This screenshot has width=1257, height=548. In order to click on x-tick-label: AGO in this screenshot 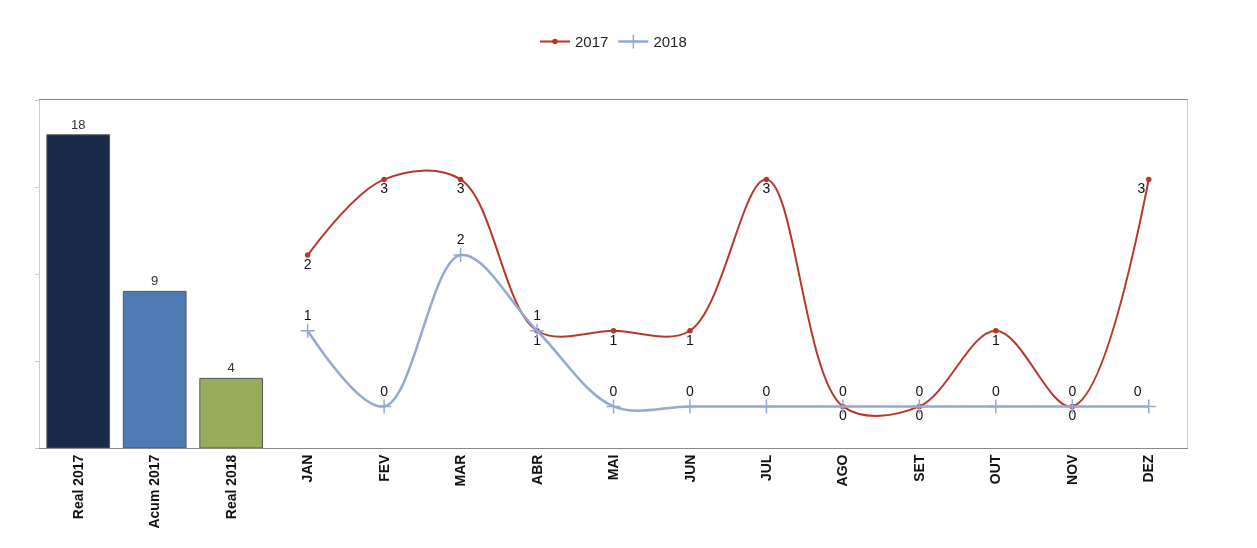, I will do `click(842, 470)`.